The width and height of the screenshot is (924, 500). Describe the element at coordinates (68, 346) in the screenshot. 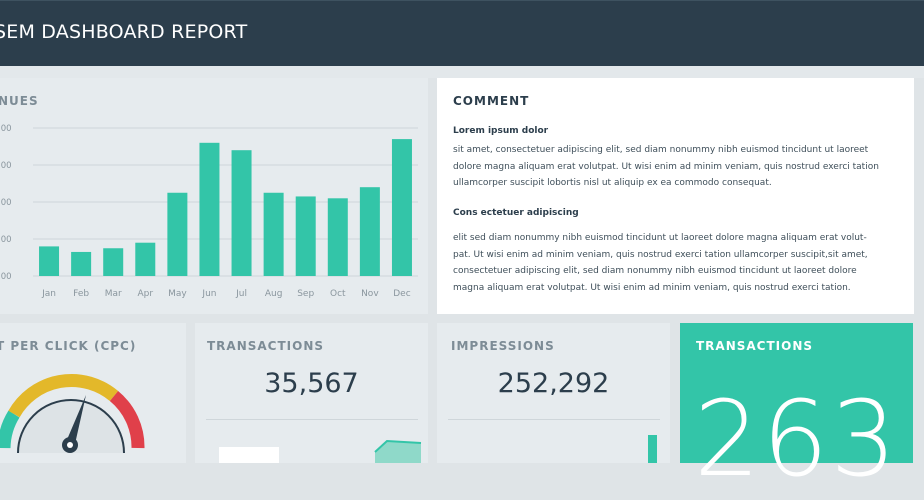

I see `cpc-title: T PER CLICK (CPC)` at that location.